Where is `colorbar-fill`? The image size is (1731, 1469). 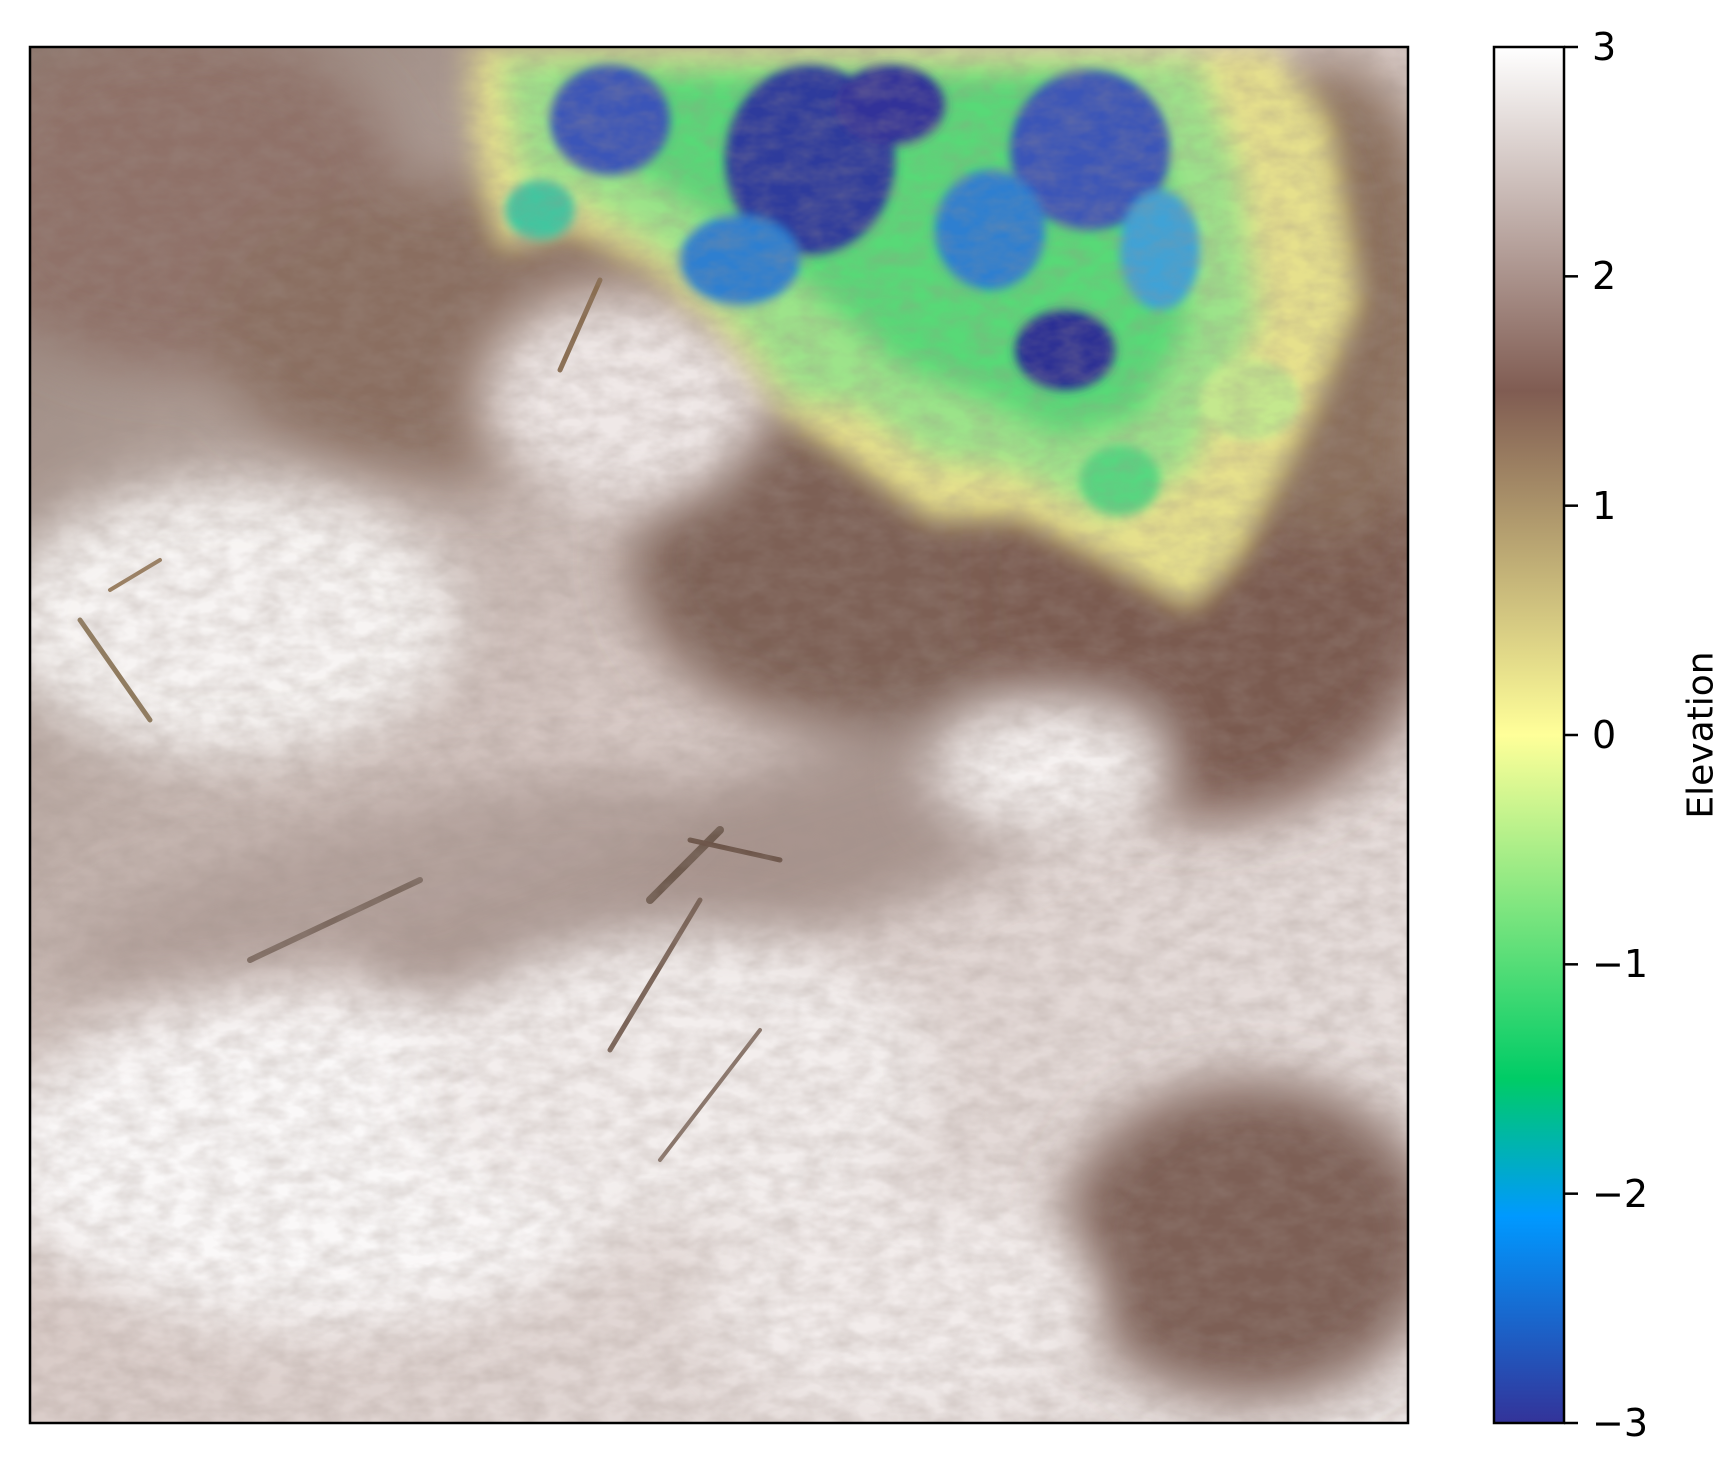 colorbar-fill is located at coordinates (1529, 735).